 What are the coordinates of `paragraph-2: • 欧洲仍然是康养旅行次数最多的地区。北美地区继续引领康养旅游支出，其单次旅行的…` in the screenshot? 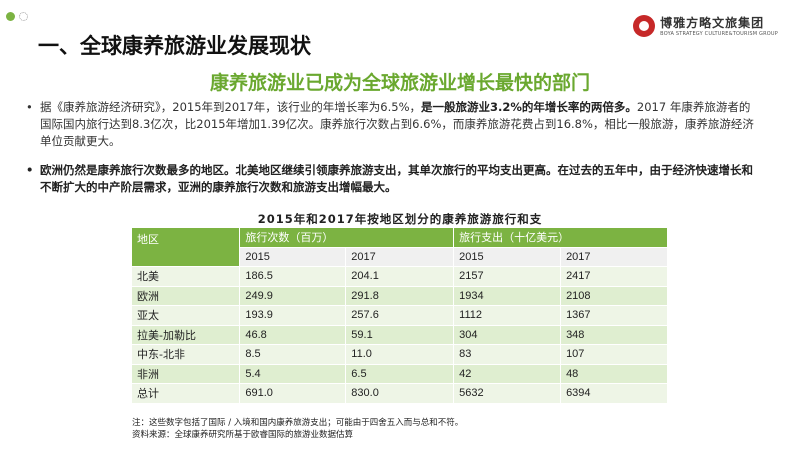 It's located at (393, 179).